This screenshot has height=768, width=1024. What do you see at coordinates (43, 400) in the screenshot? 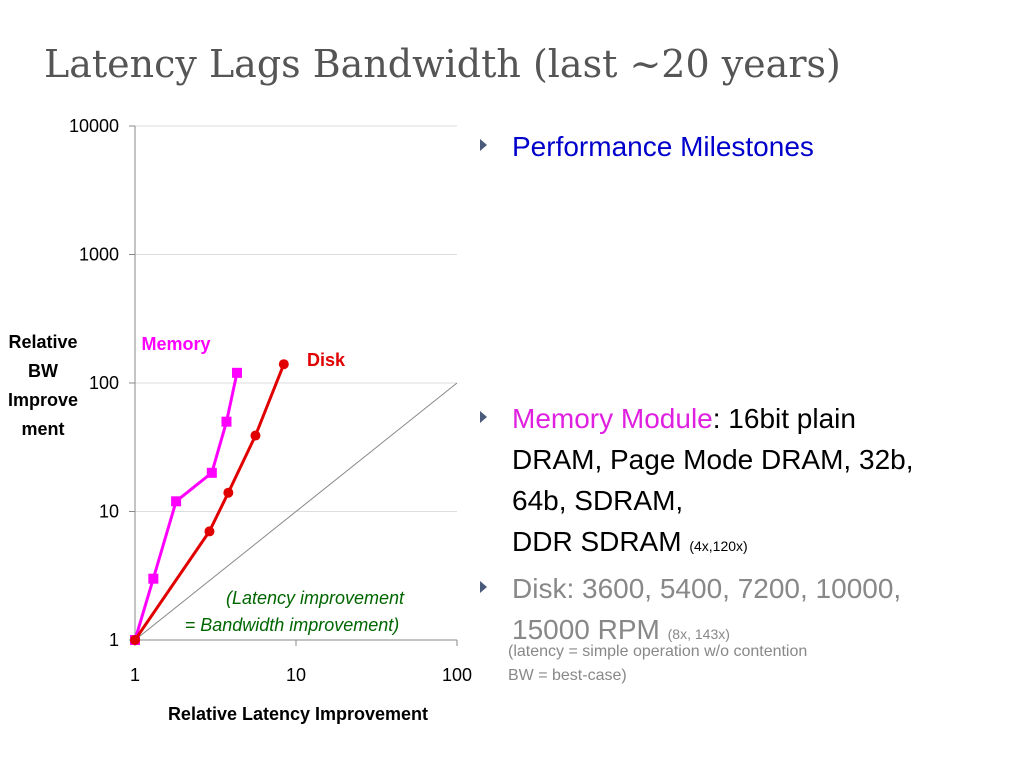
I see `y-axis-title-line: Improve` at bounding box center [43, 400].